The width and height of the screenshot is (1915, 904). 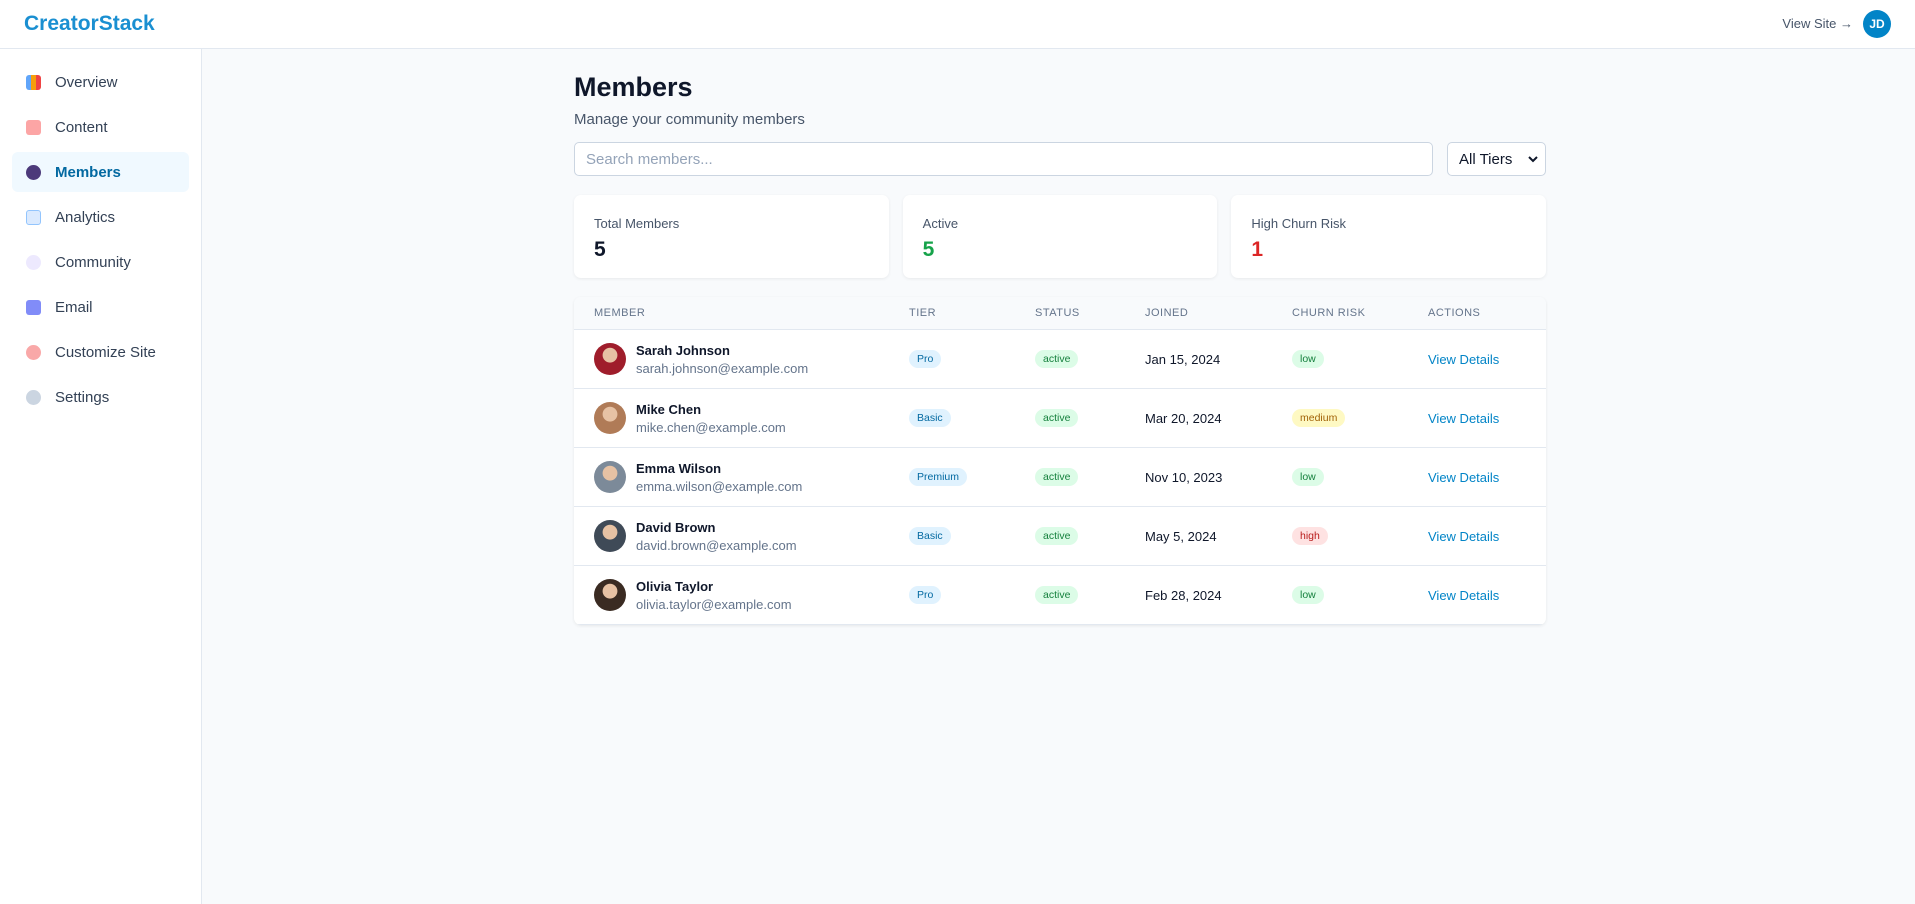 I want to click on member-info: Emma Wilson emma.wilson@example.com, so click(x=719, y=477).